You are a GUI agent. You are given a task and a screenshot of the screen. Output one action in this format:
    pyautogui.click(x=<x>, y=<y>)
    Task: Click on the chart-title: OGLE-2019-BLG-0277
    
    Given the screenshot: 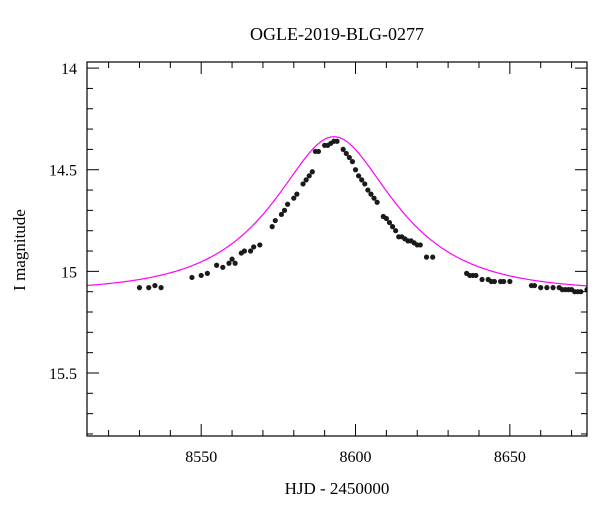 What is the action you would take?
    pyautogui.click(x=337, y=34)
    